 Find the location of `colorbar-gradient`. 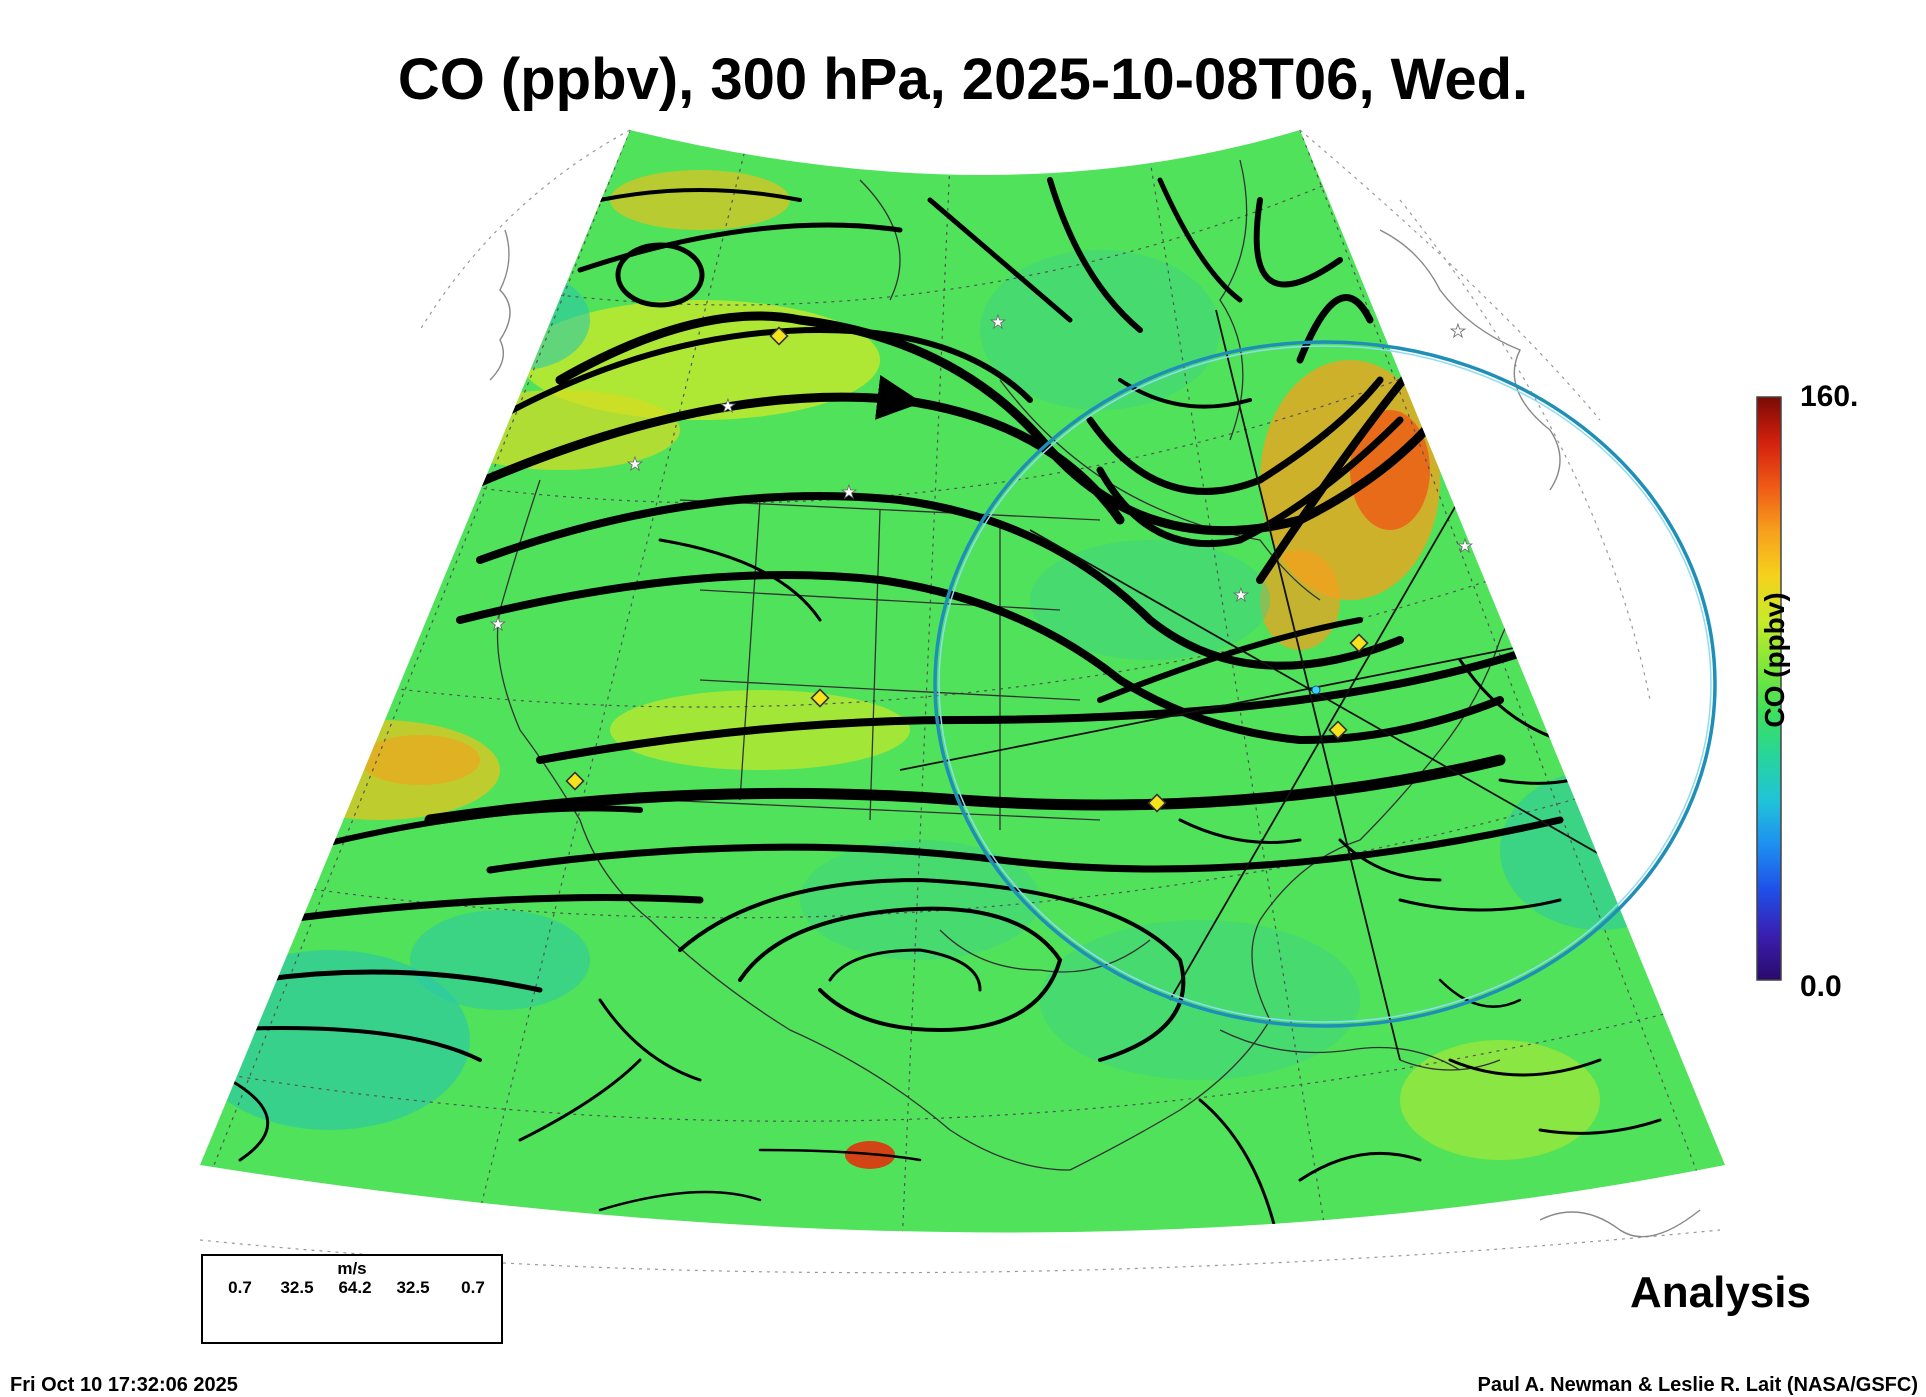

colorbar-gradient is located at coordinates (1769, 688).